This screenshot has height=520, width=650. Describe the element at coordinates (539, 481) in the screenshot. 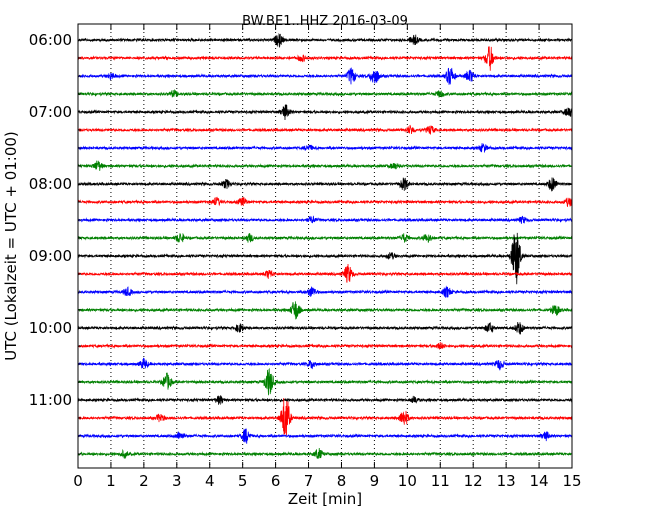

I see `x-tick-label: 14` at that location.